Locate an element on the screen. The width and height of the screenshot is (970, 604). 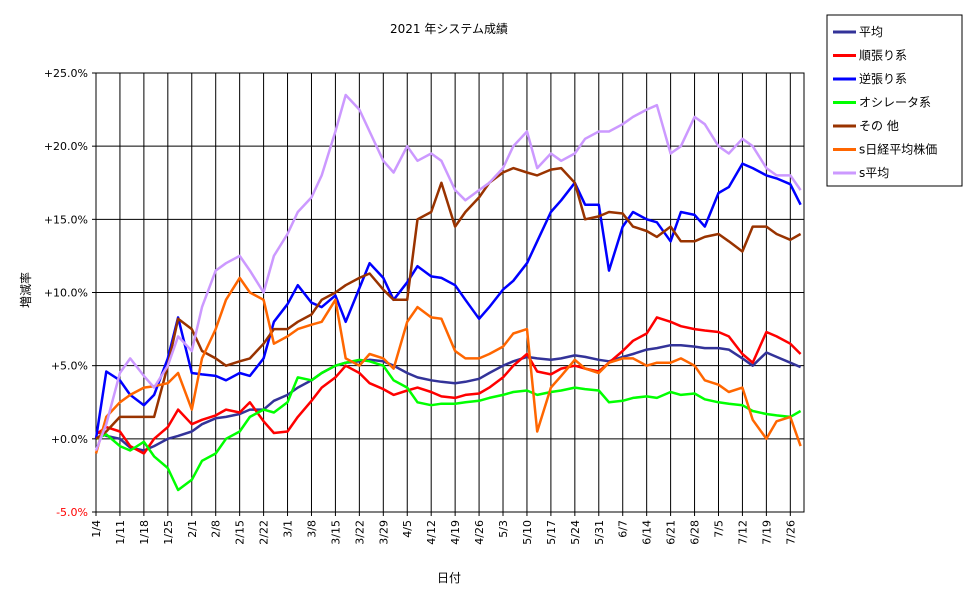
x-tick-label: 2/15 is located at coordinates (240, 532).